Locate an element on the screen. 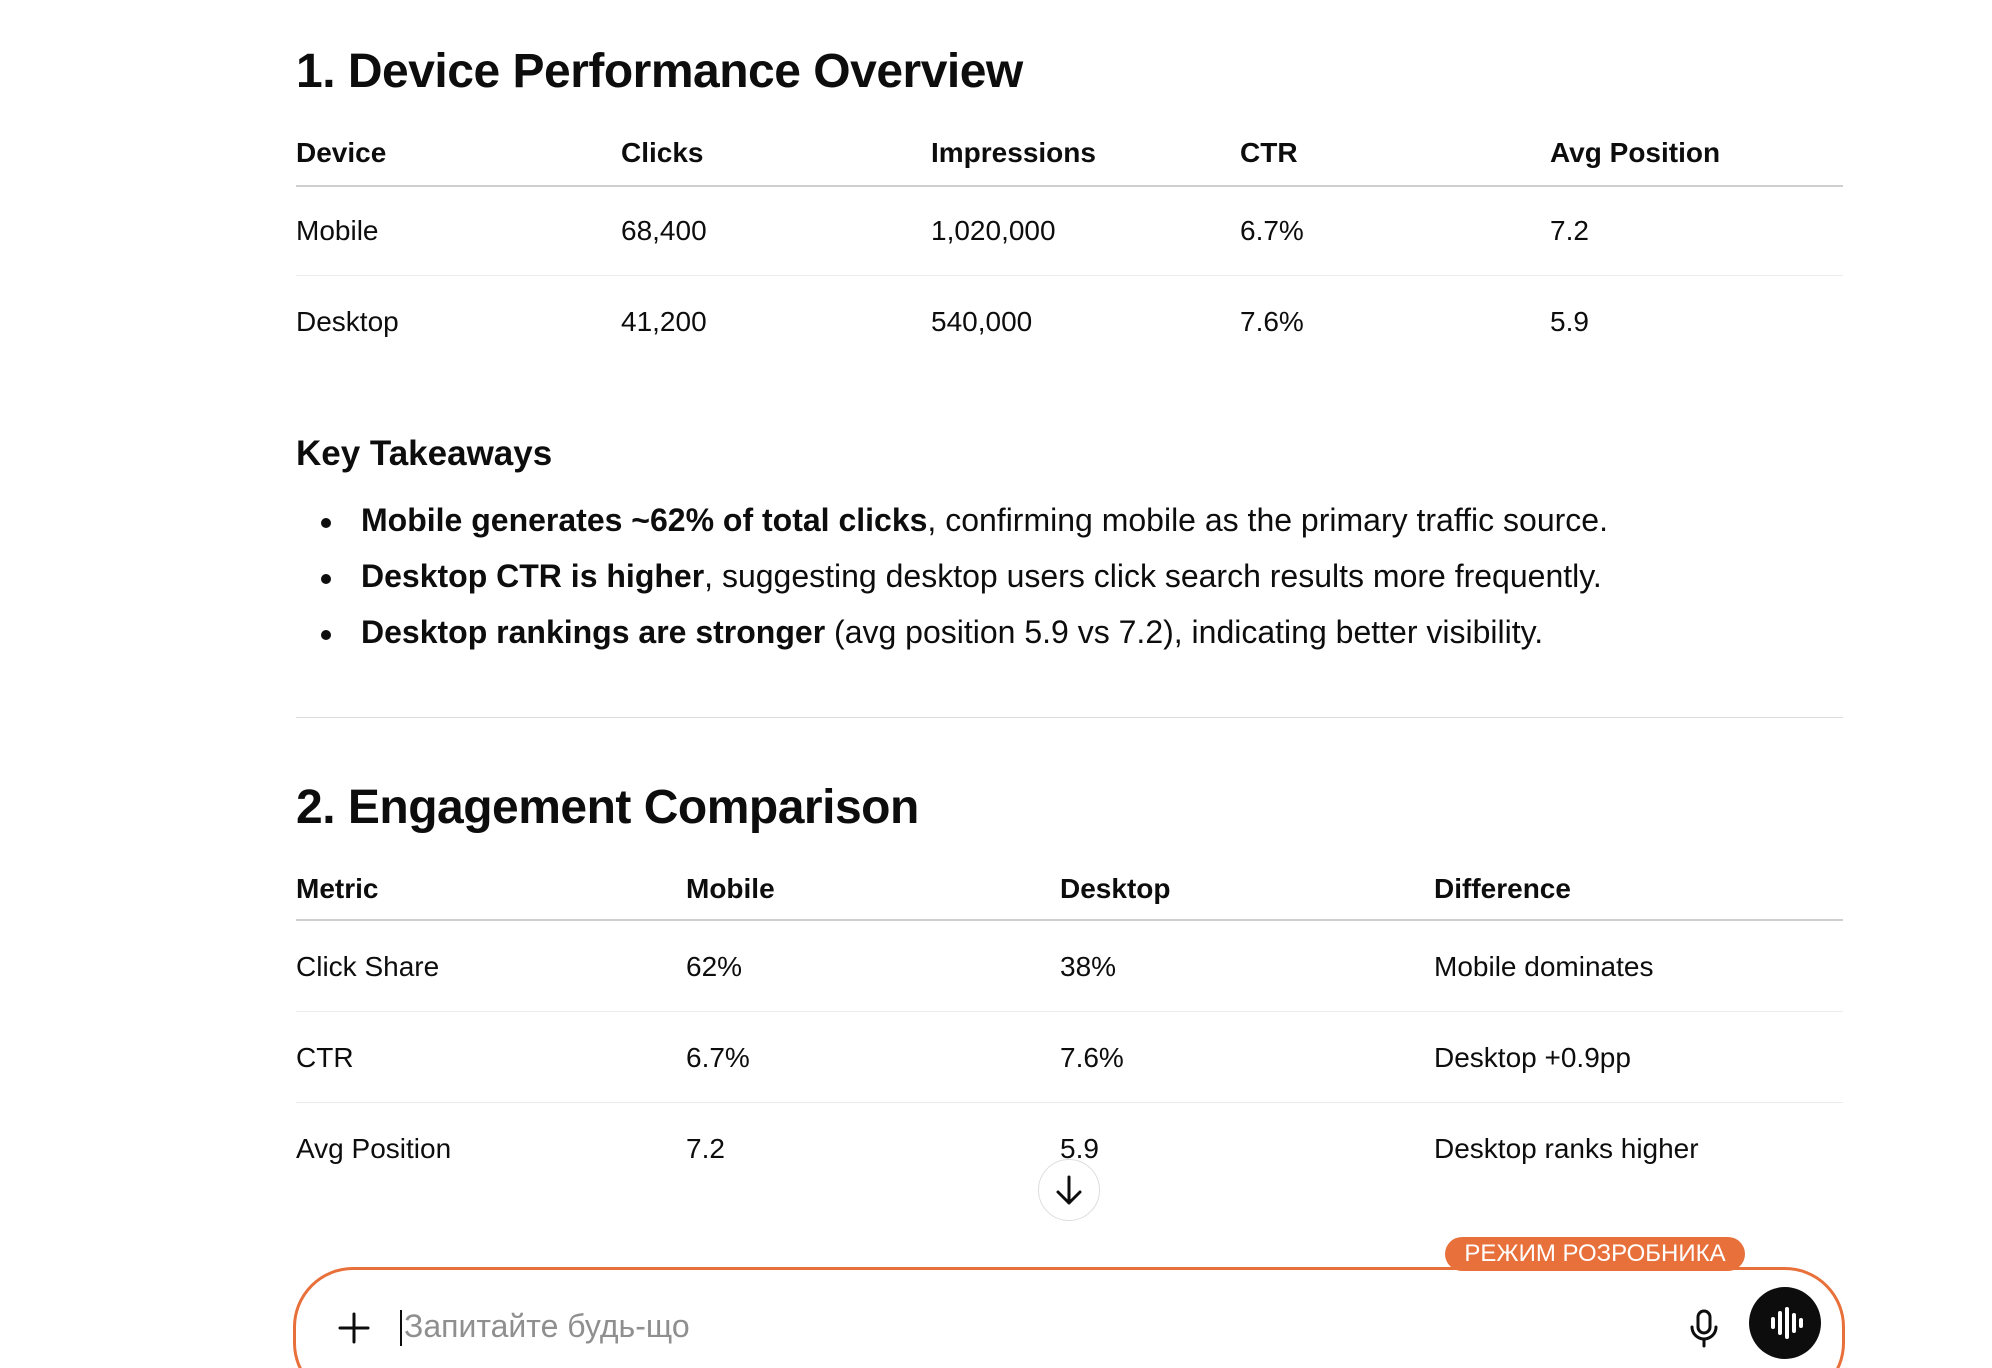 This screenshot has width=1992, height=1368. takeaways-title: Key Takeaways is located at coordinates (424, 453).